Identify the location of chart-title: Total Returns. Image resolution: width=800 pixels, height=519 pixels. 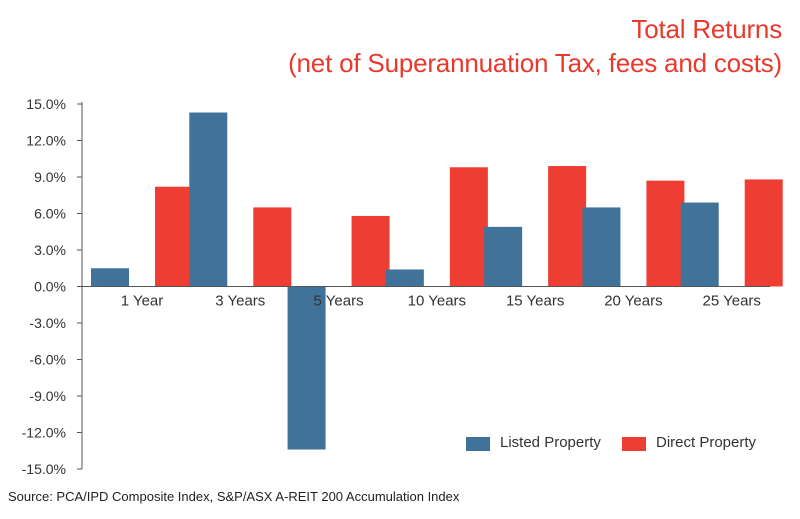
(706, 29).